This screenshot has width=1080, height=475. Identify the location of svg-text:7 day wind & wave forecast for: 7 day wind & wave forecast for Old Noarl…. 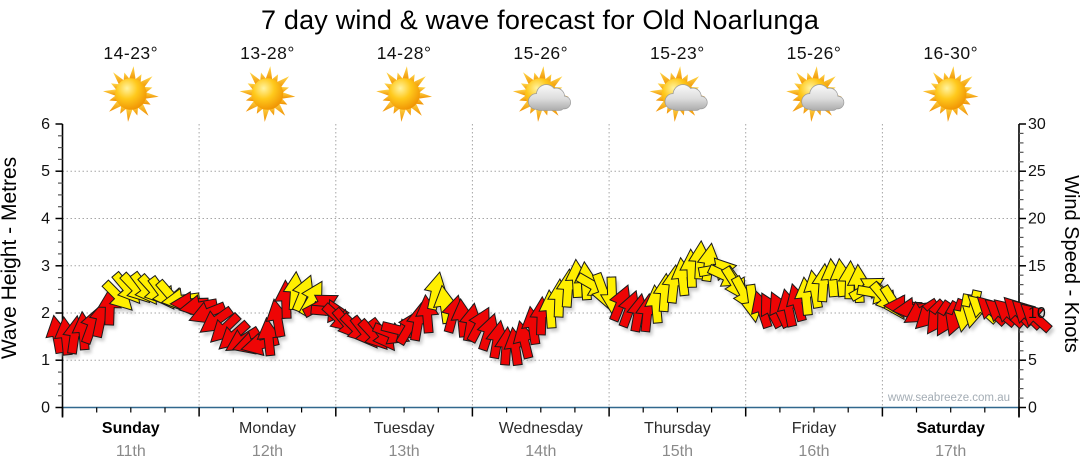
(540, 20).